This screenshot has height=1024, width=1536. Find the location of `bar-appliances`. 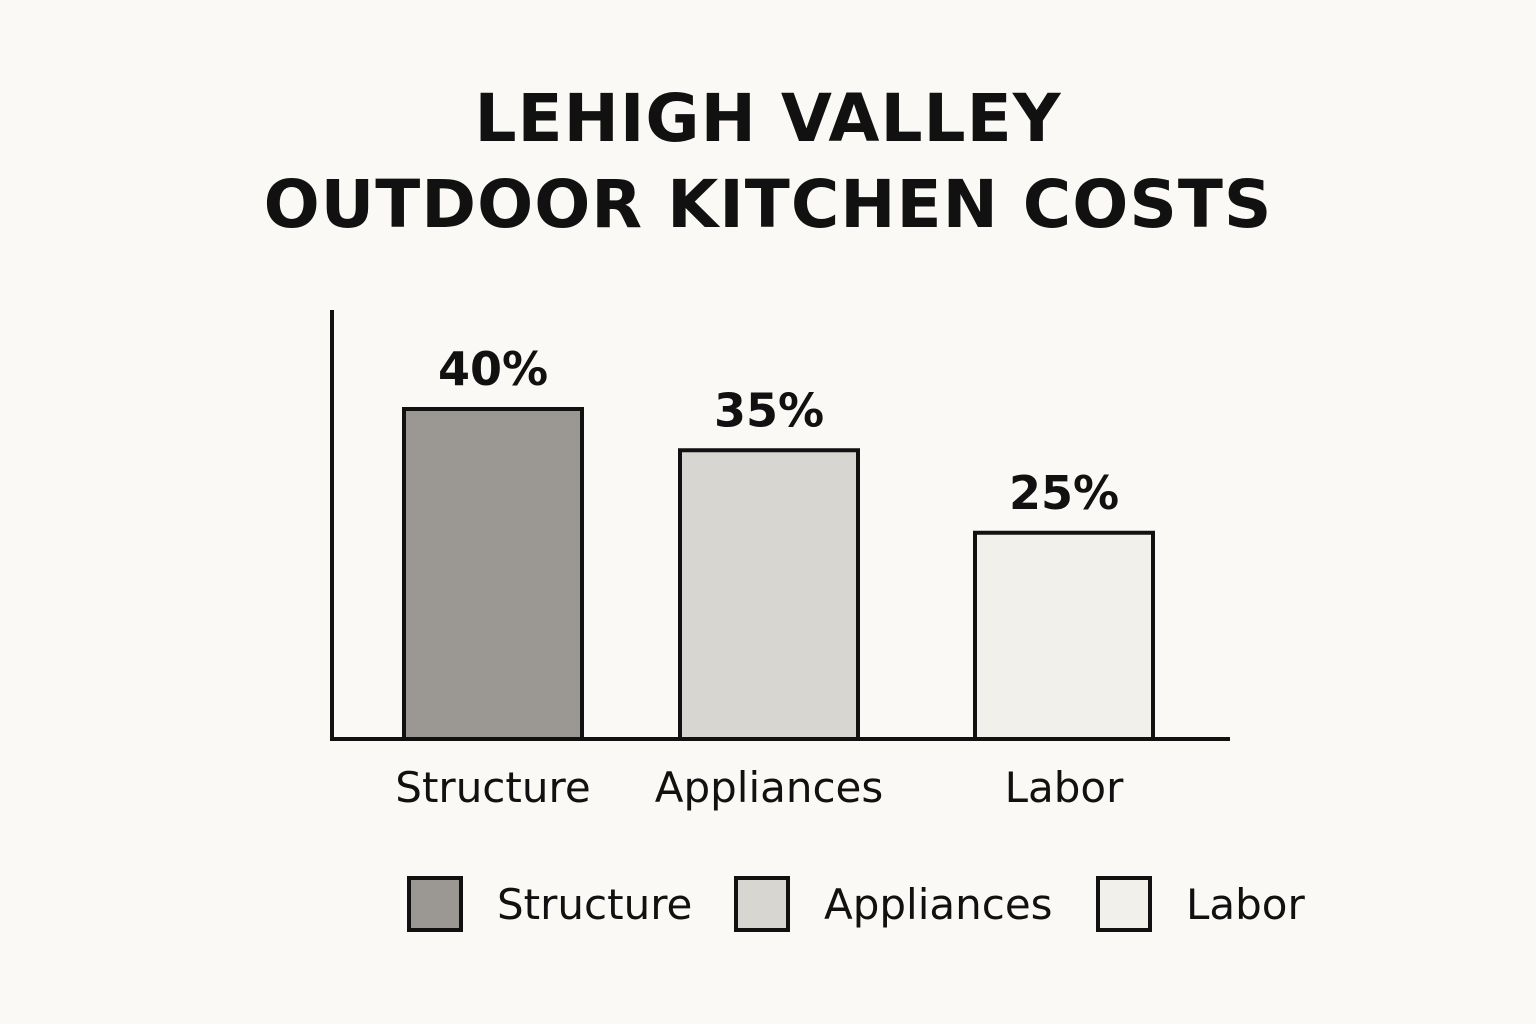

bar-appliances is located at coordinates (769, 594).